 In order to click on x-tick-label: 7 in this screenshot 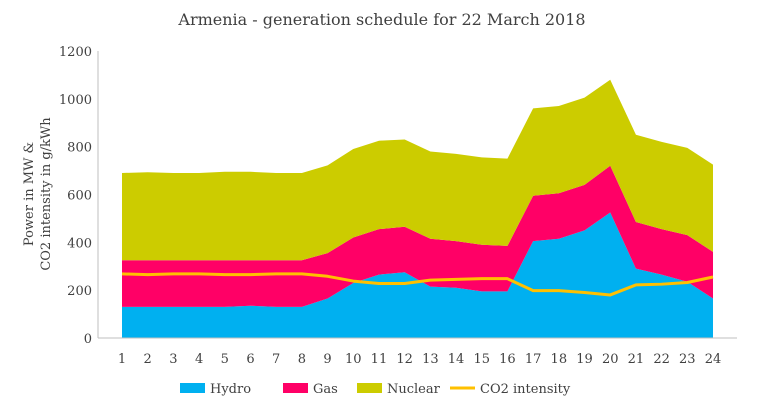, I will do `click(276, 359)`.